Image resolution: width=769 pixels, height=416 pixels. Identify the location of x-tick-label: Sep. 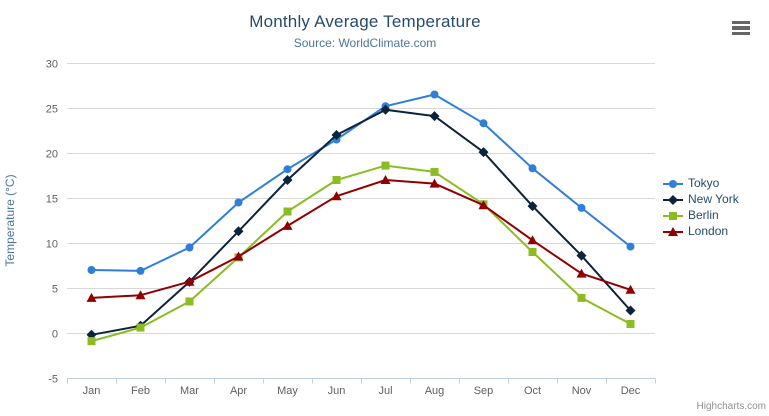
(484, 391).